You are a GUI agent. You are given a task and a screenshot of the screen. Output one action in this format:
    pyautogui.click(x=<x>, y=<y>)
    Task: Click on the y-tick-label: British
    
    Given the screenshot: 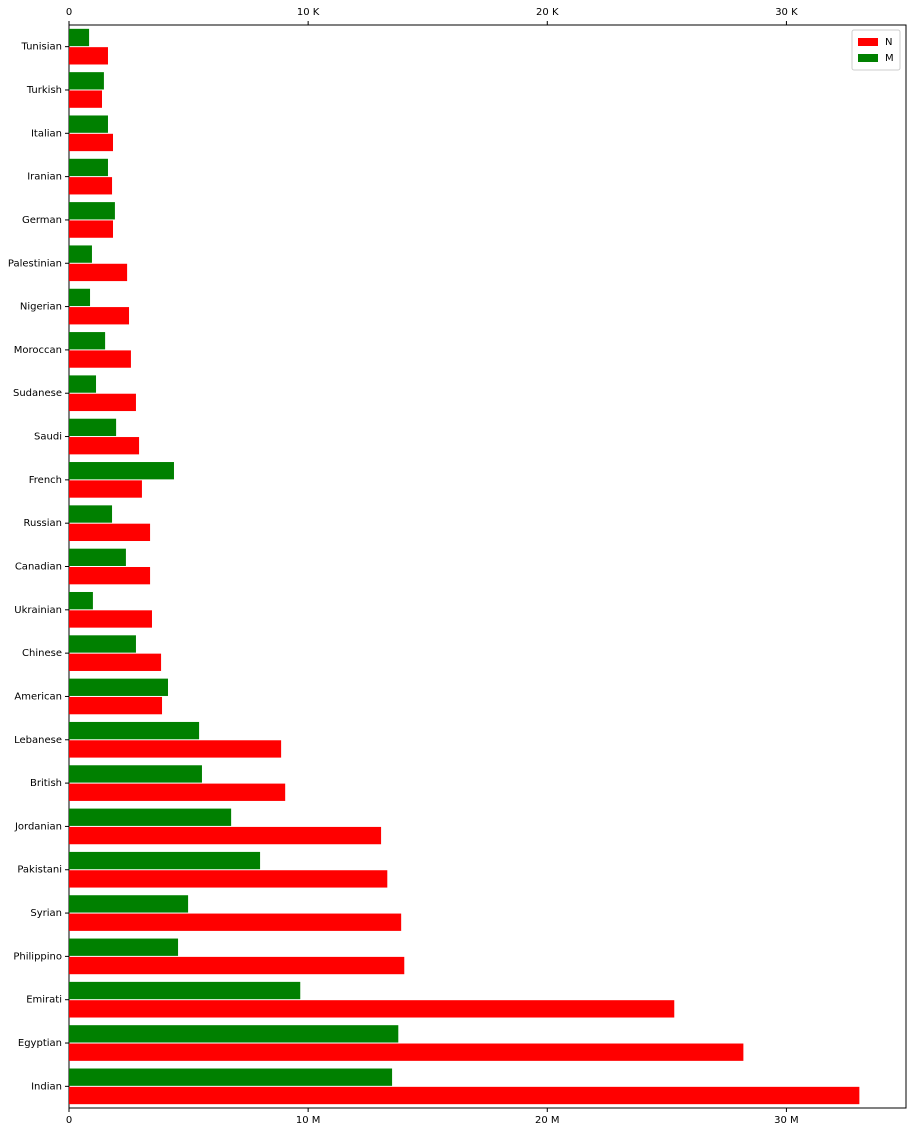 What is the action you would take?
    pyautogui.click(x=46, y=783)
    